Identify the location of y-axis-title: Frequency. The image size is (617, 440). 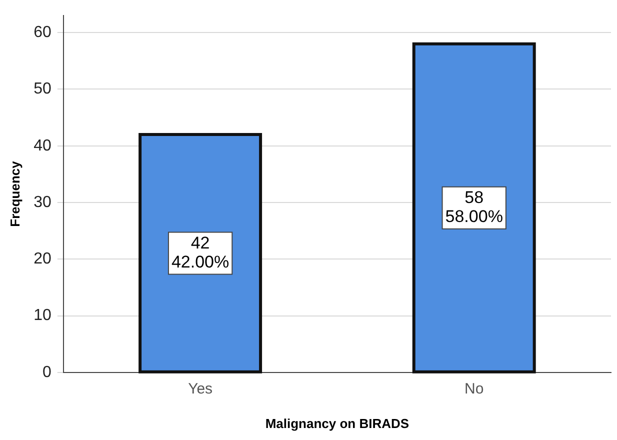
(14, 193).